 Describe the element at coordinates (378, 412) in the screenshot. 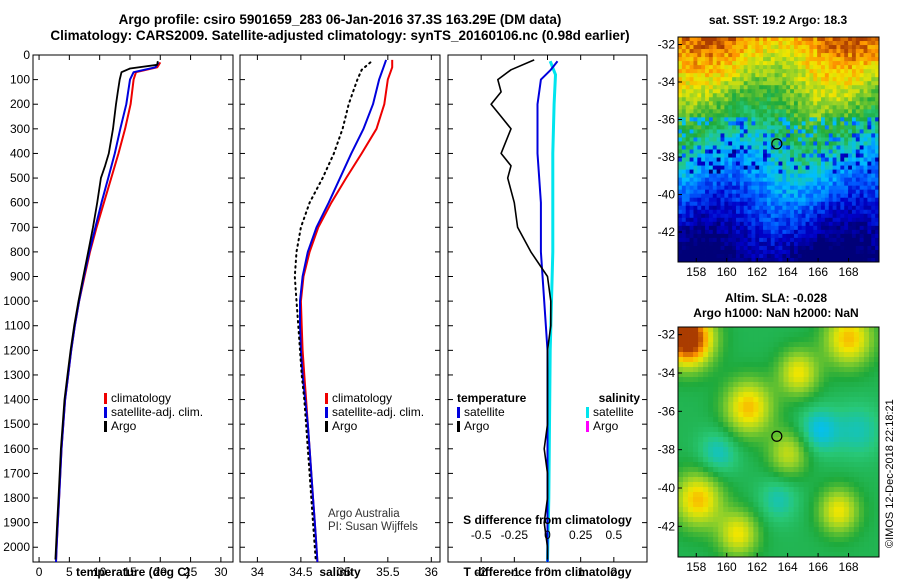

I see `legend-sal-satellite: satellite-adj. clim.` at that location.